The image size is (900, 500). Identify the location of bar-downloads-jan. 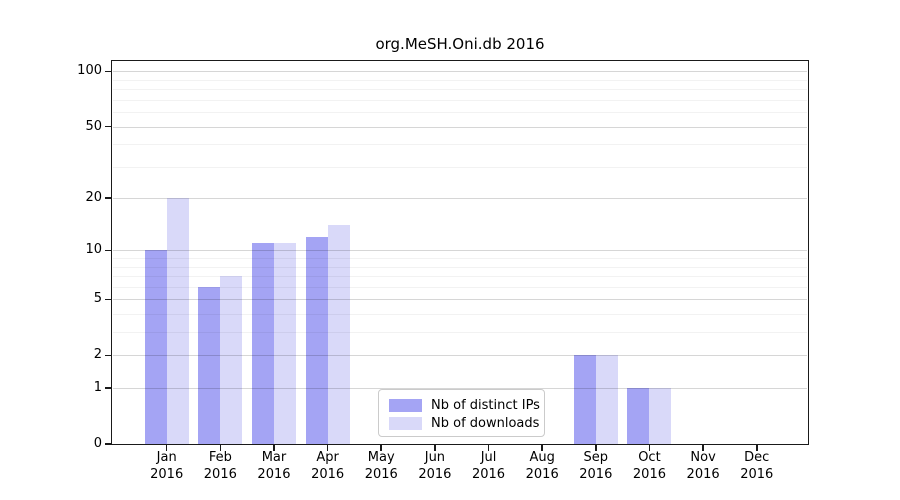
(177, 321).